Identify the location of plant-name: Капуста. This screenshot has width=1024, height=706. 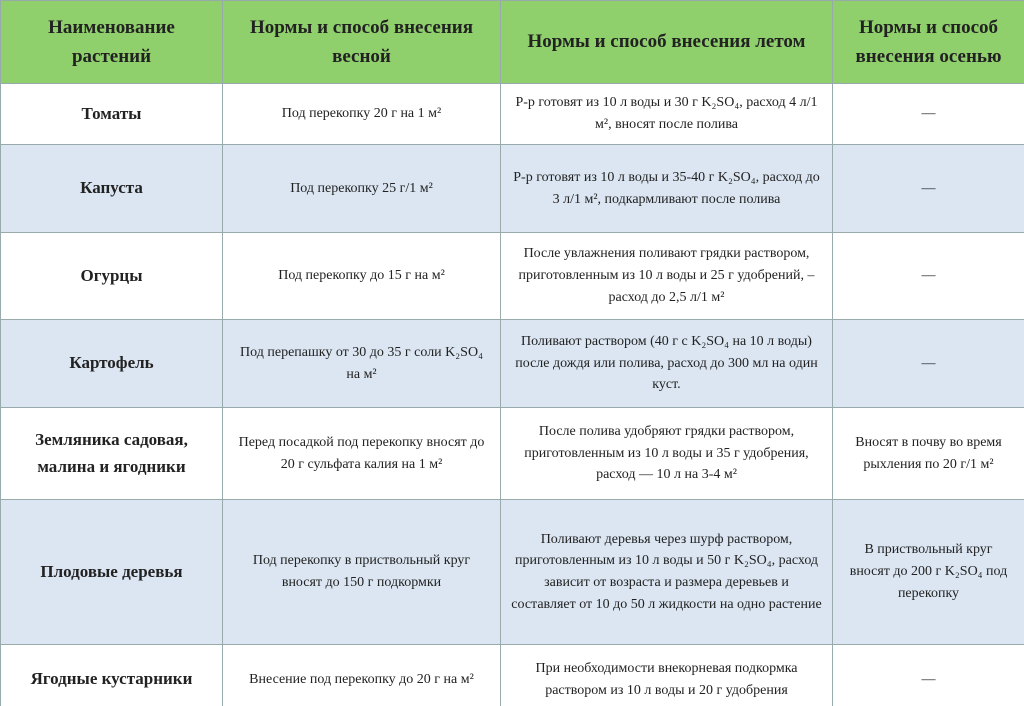
(111, 188).